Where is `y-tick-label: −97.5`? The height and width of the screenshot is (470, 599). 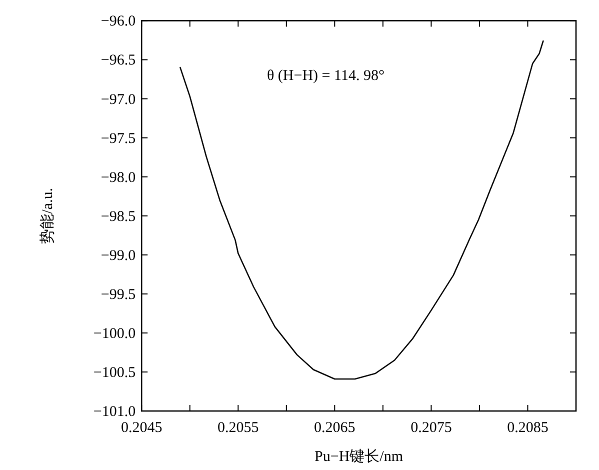
y-tick-label: −97.5 is located at coordinates (118, 138).